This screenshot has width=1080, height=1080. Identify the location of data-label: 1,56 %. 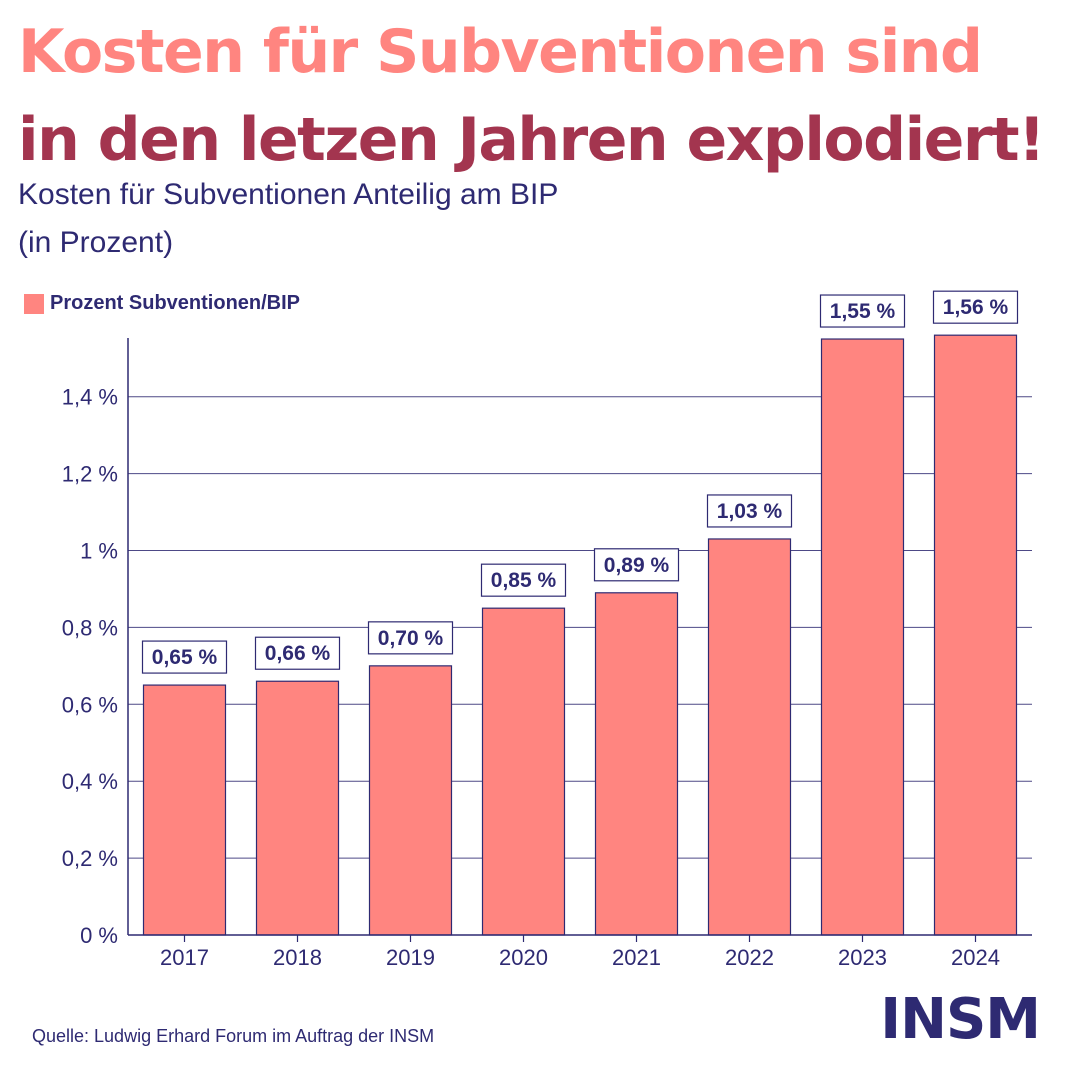
(976, 307).